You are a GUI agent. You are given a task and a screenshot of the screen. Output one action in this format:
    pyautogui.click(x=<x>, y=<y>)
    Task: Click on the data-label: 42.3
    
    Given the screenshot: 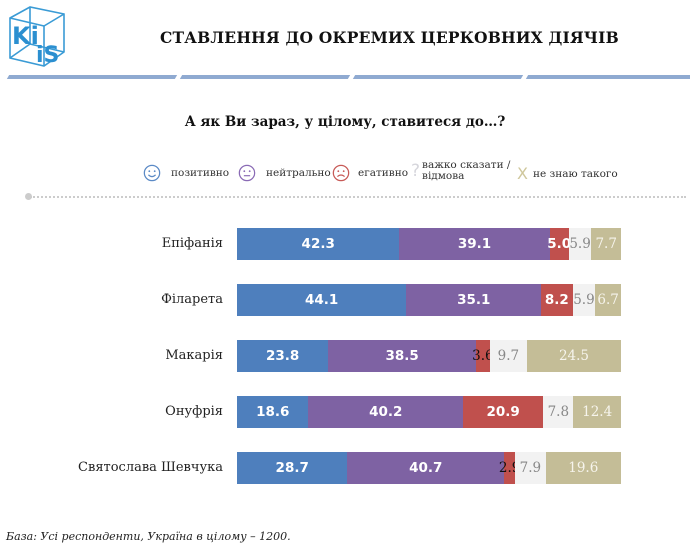 What is the action you would take?
    pyautogui.click(x=318, y=244)
    